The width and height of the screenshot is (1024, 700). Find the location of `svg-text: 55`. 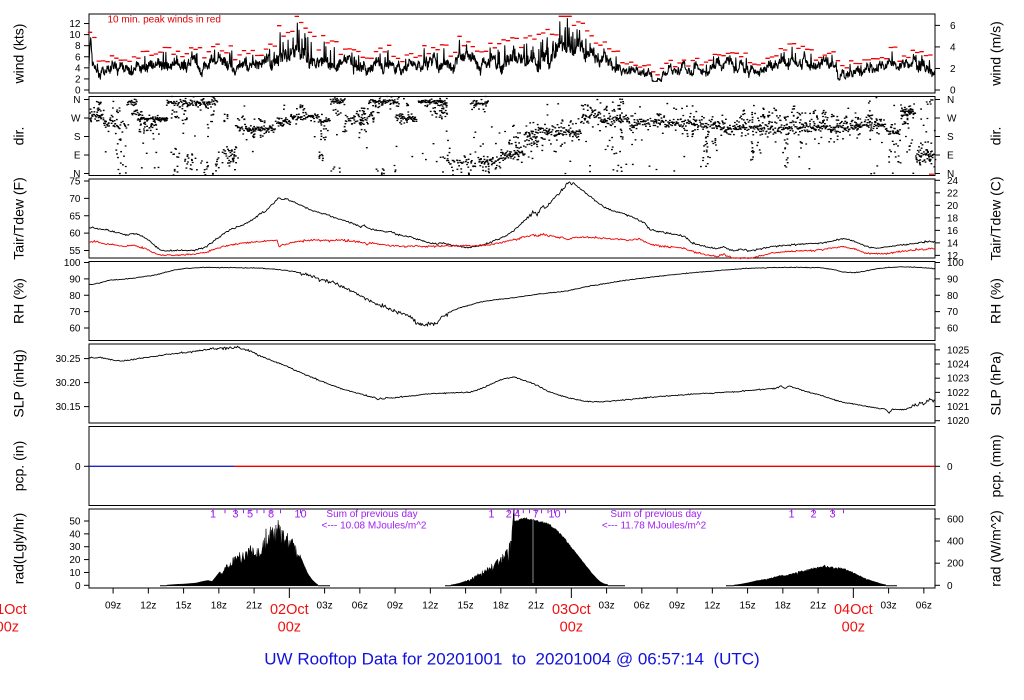

svg-text: 55 is located at coordinates (75, 251).